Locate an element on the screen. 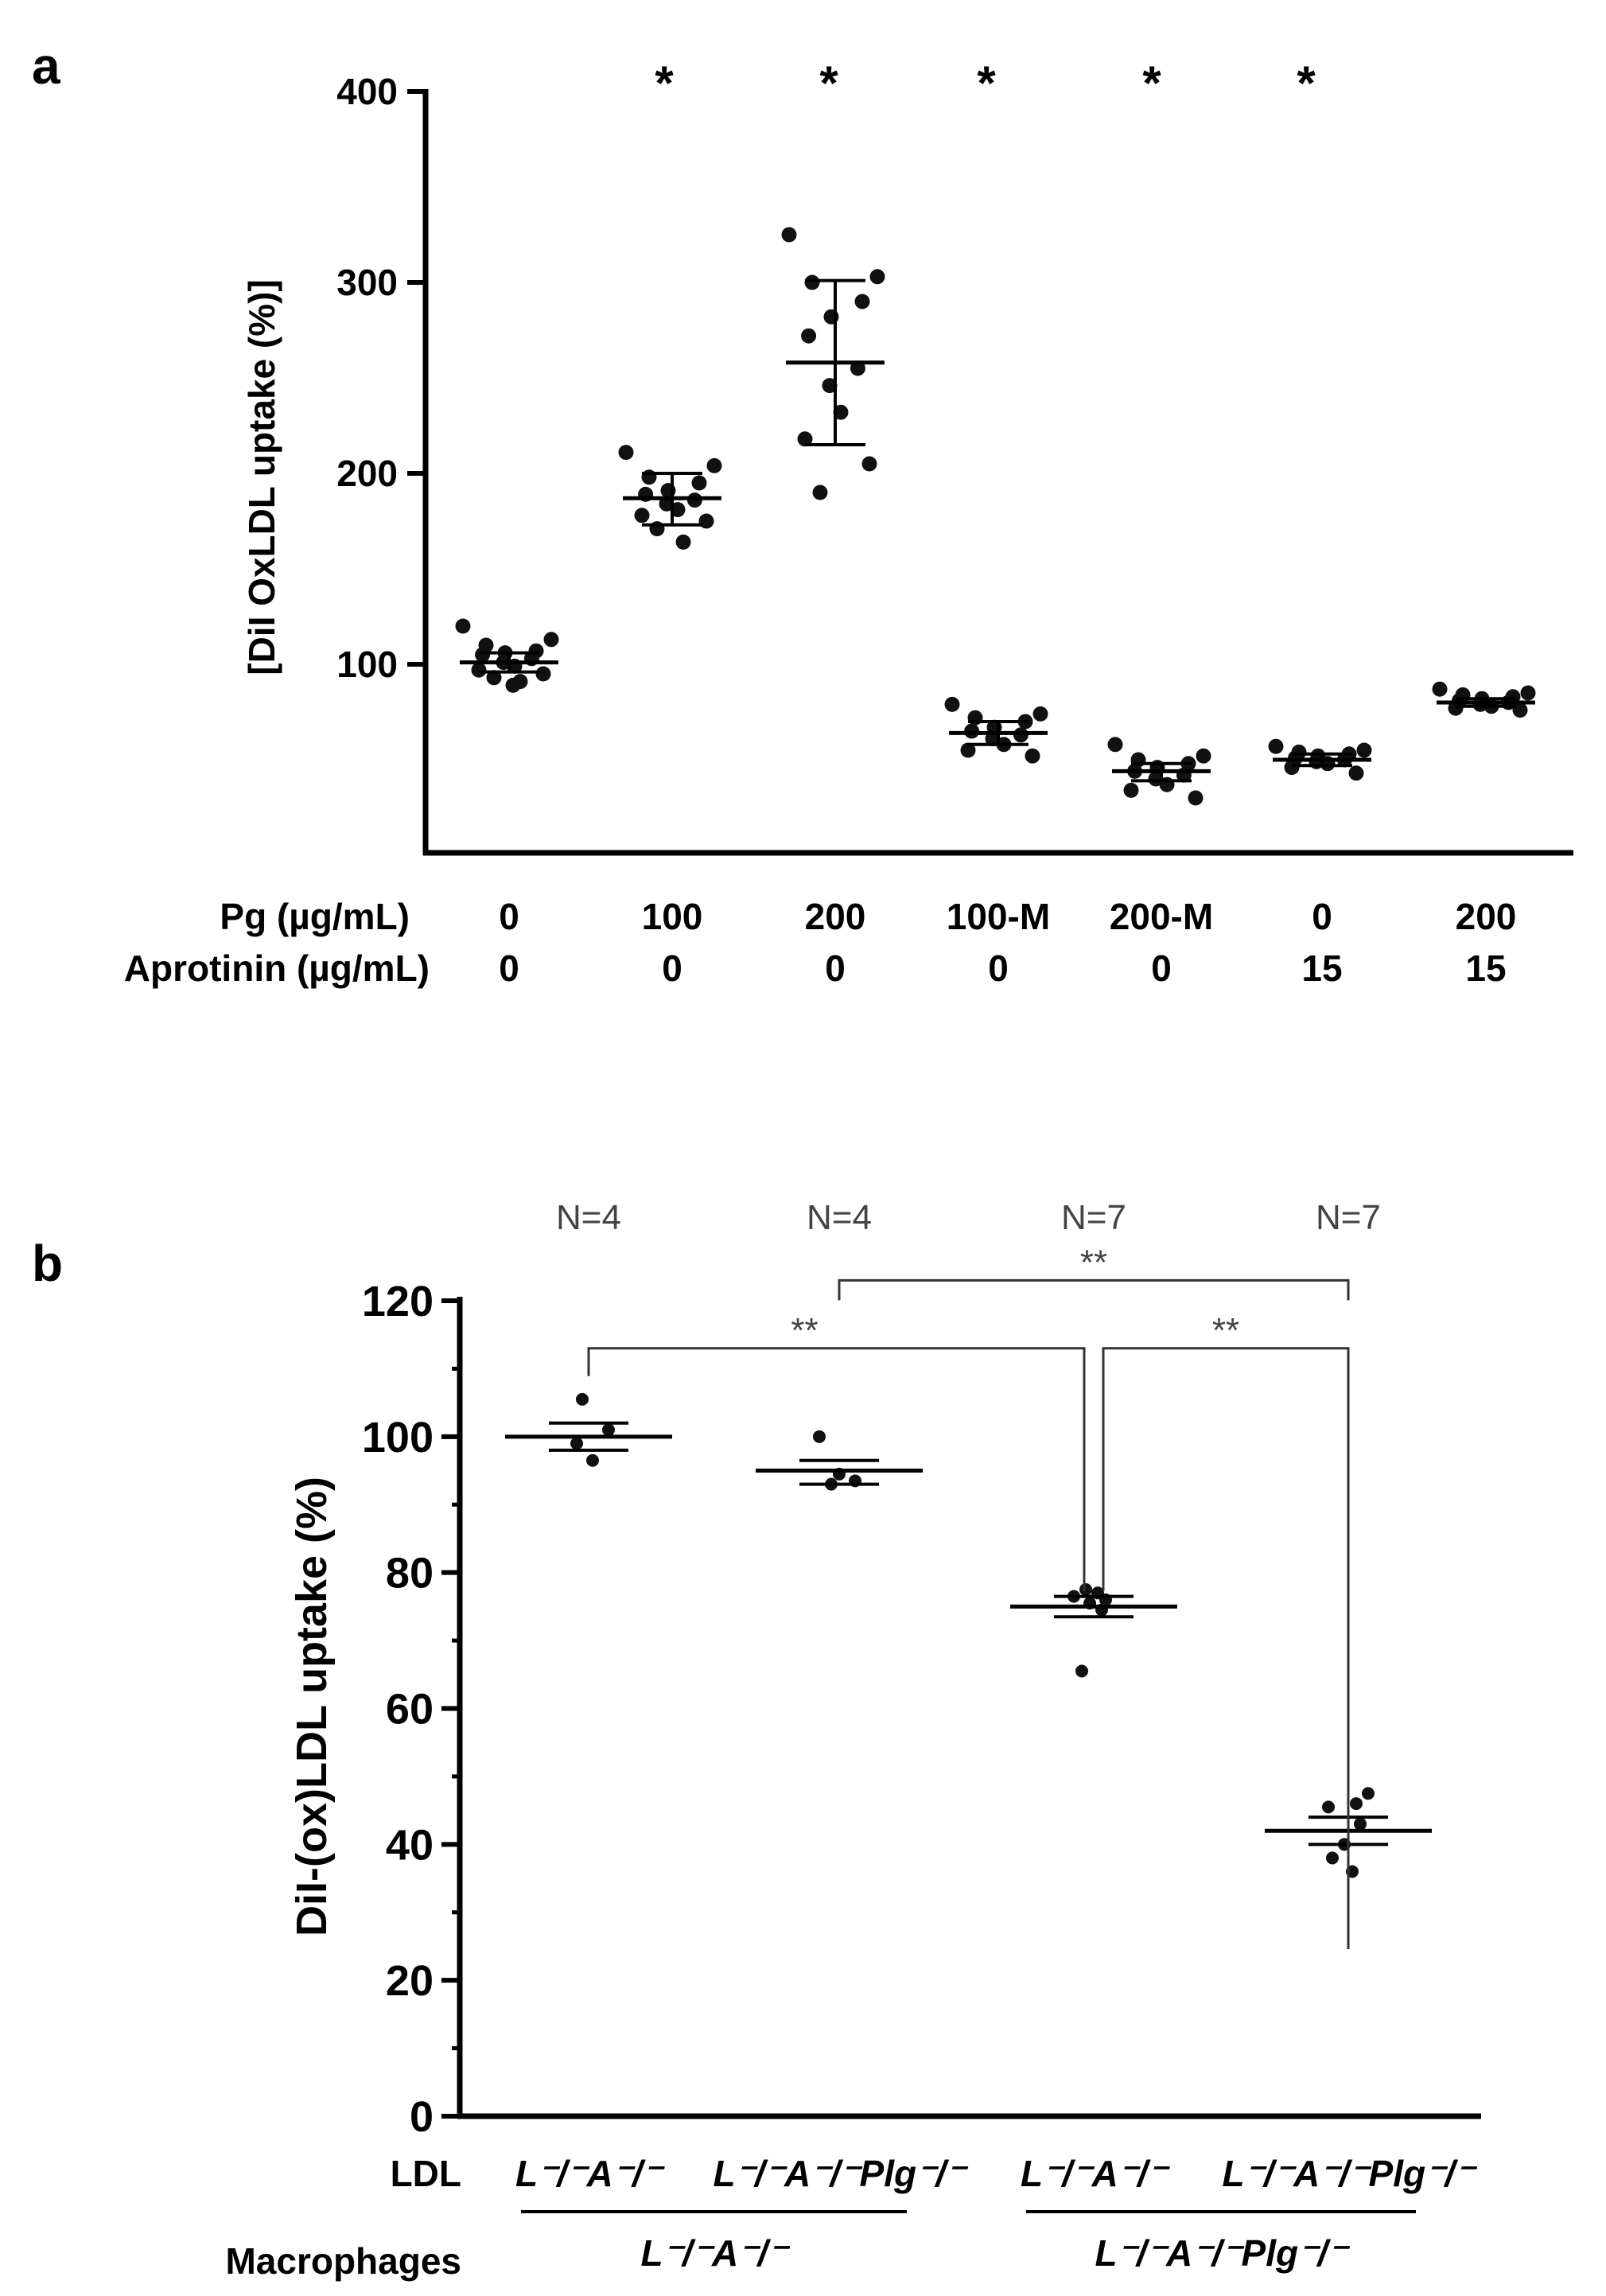 This screenshot has width=1606, height=2296. panel-b-y-tick-label: 80 is located at coordinates (410, 1573).